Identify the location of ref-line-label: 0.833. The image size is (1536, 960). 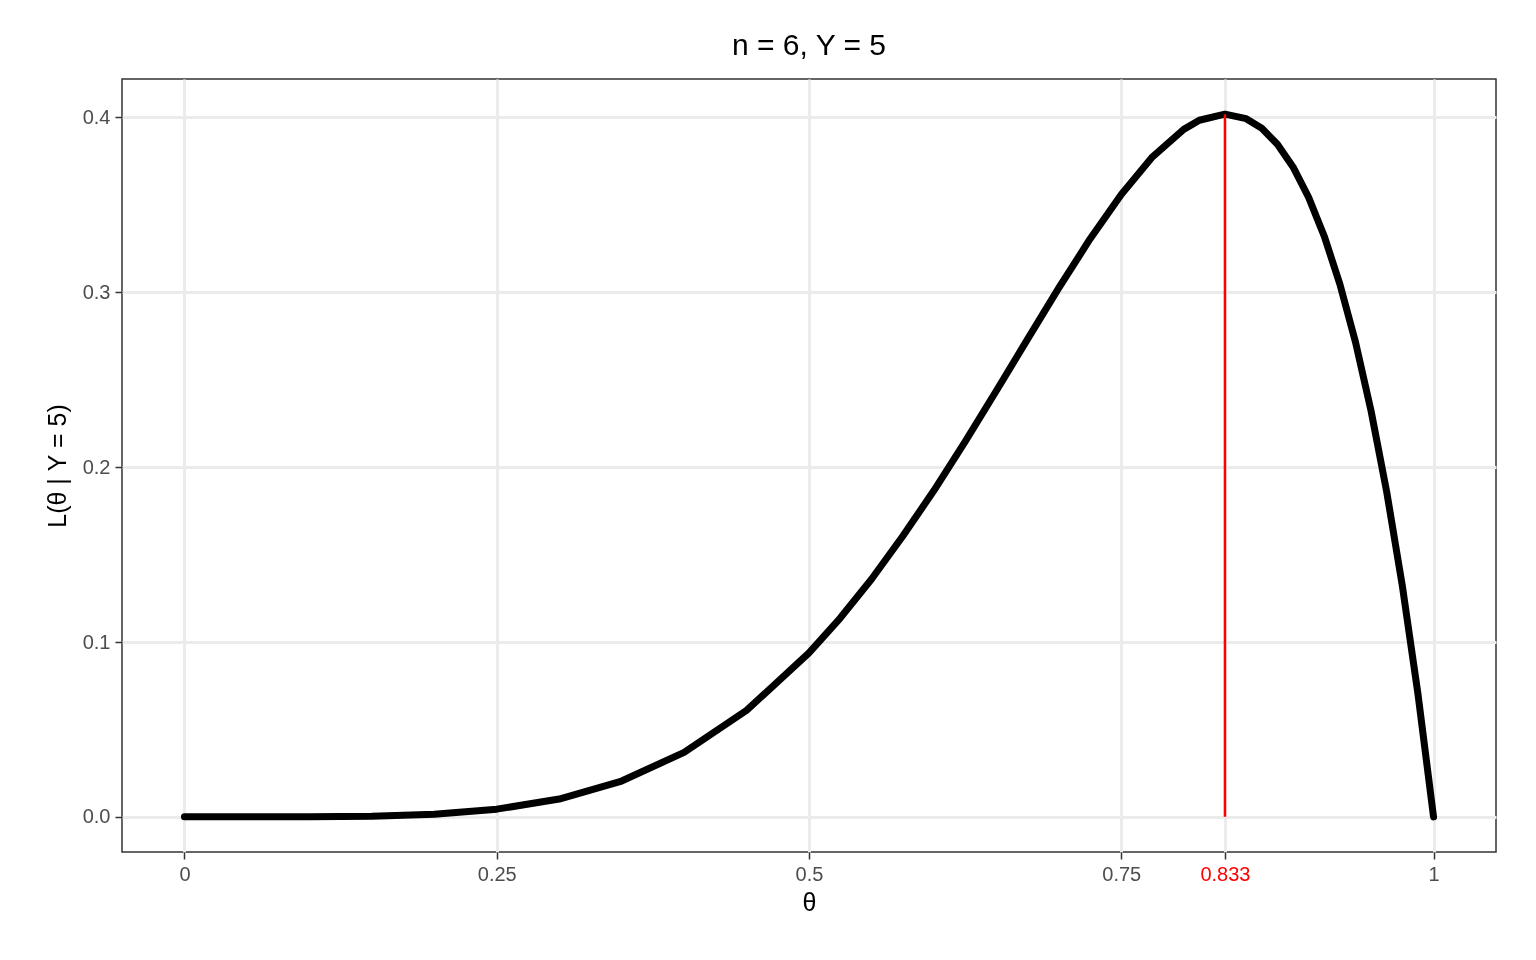
(1225, 873).